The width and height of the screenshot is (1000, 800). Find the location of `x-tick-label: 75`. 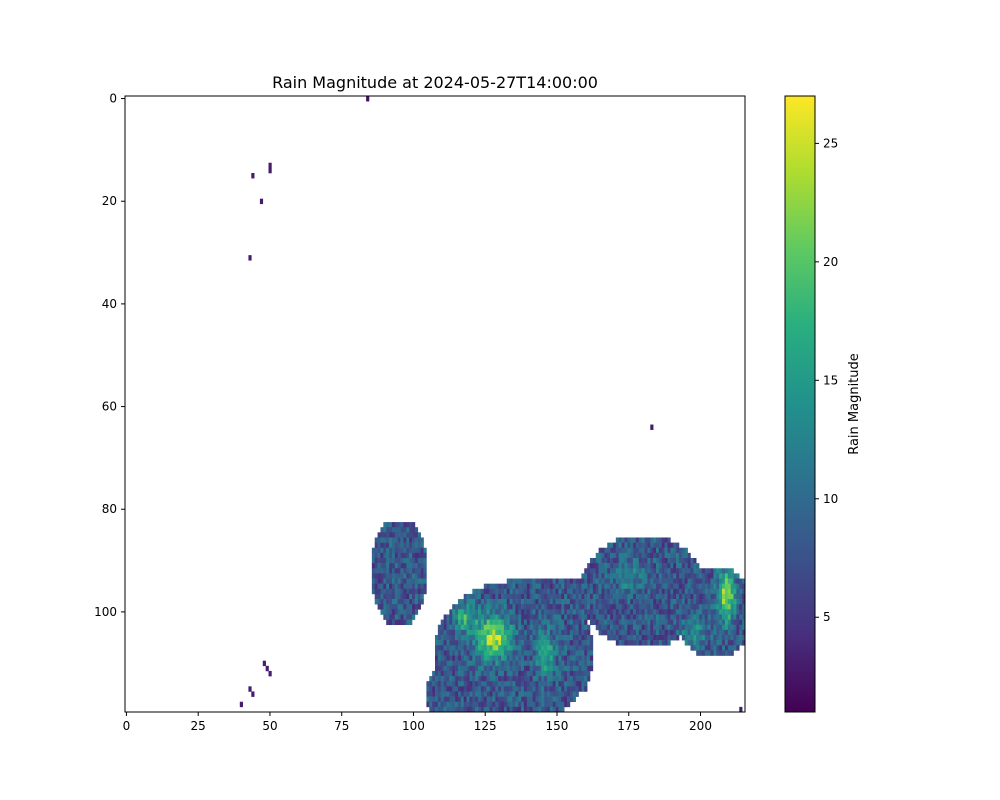

x-tick-label: 75 is located at coordinates (341, 726).